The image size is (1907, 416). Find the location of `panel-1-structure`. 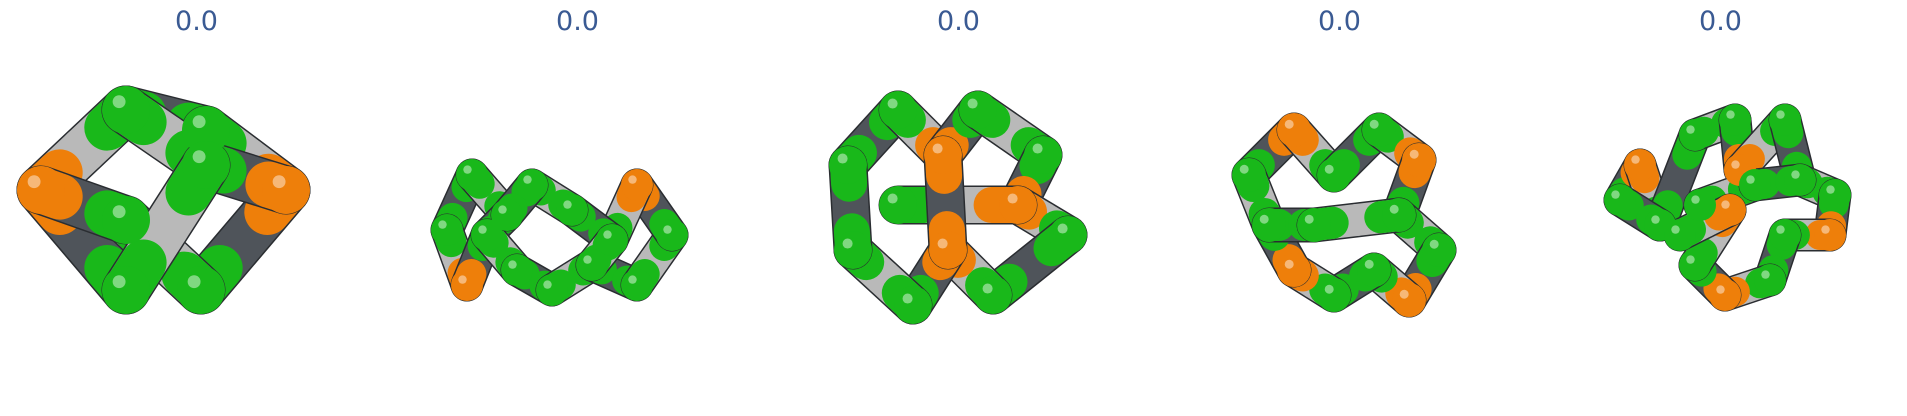

panel-1-structure is located at coordinates (163, 200).